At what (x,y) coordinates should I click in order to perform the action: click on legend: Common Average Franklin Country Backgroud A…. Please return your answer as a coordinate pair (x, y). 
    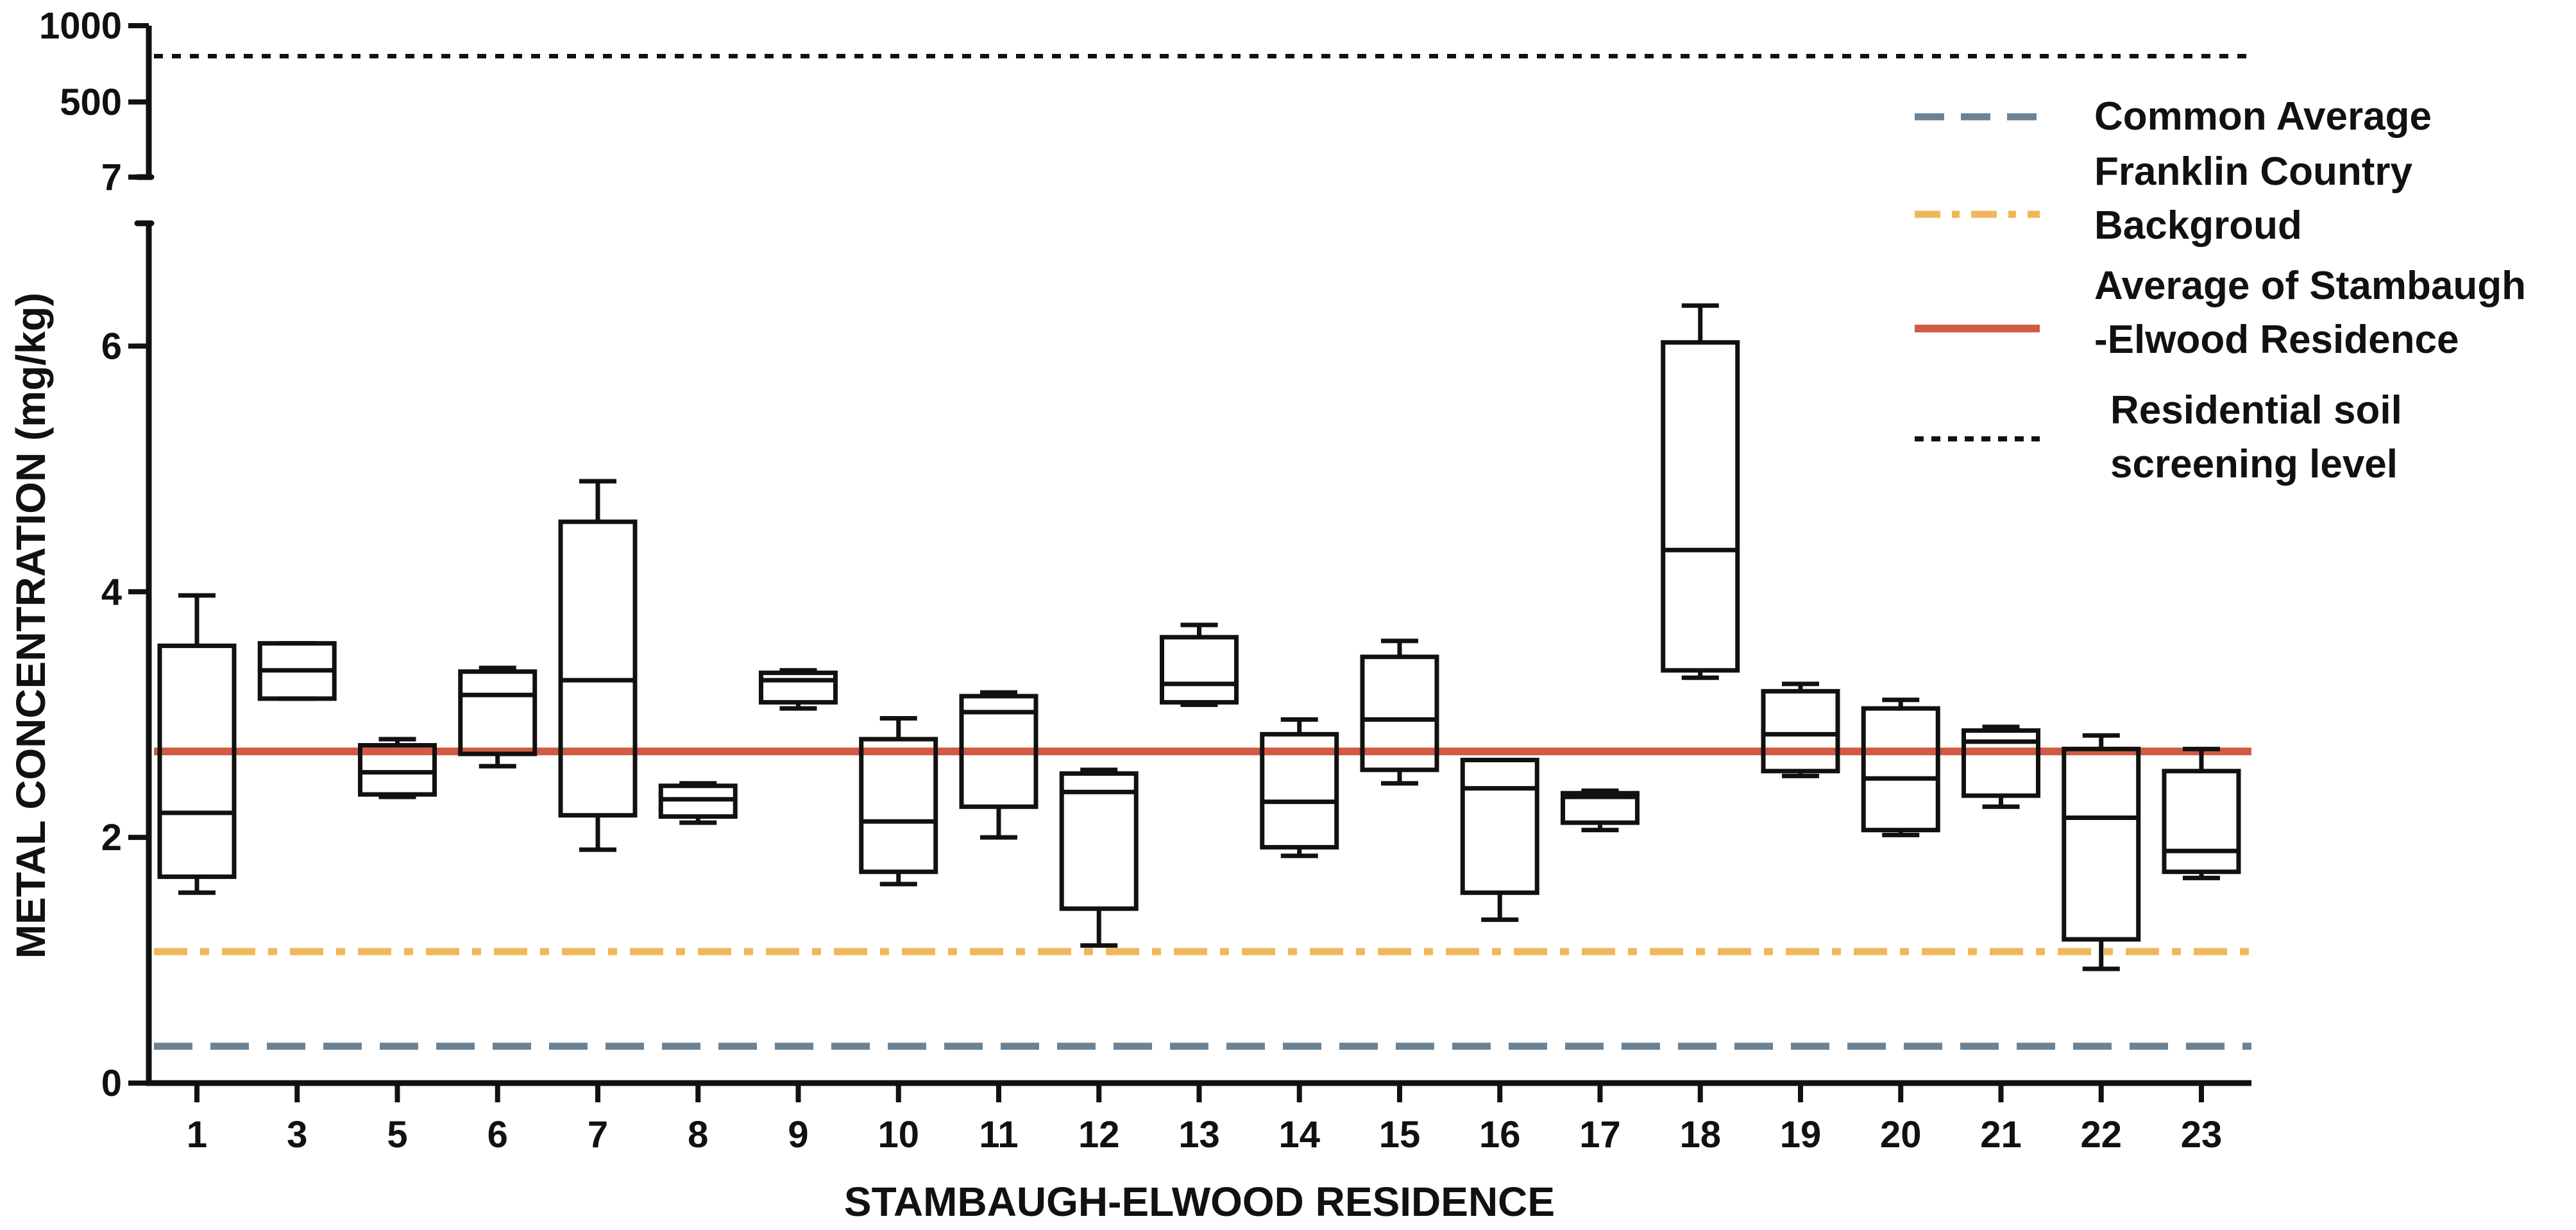
    Looking at the image, I should click on (2220, 290).